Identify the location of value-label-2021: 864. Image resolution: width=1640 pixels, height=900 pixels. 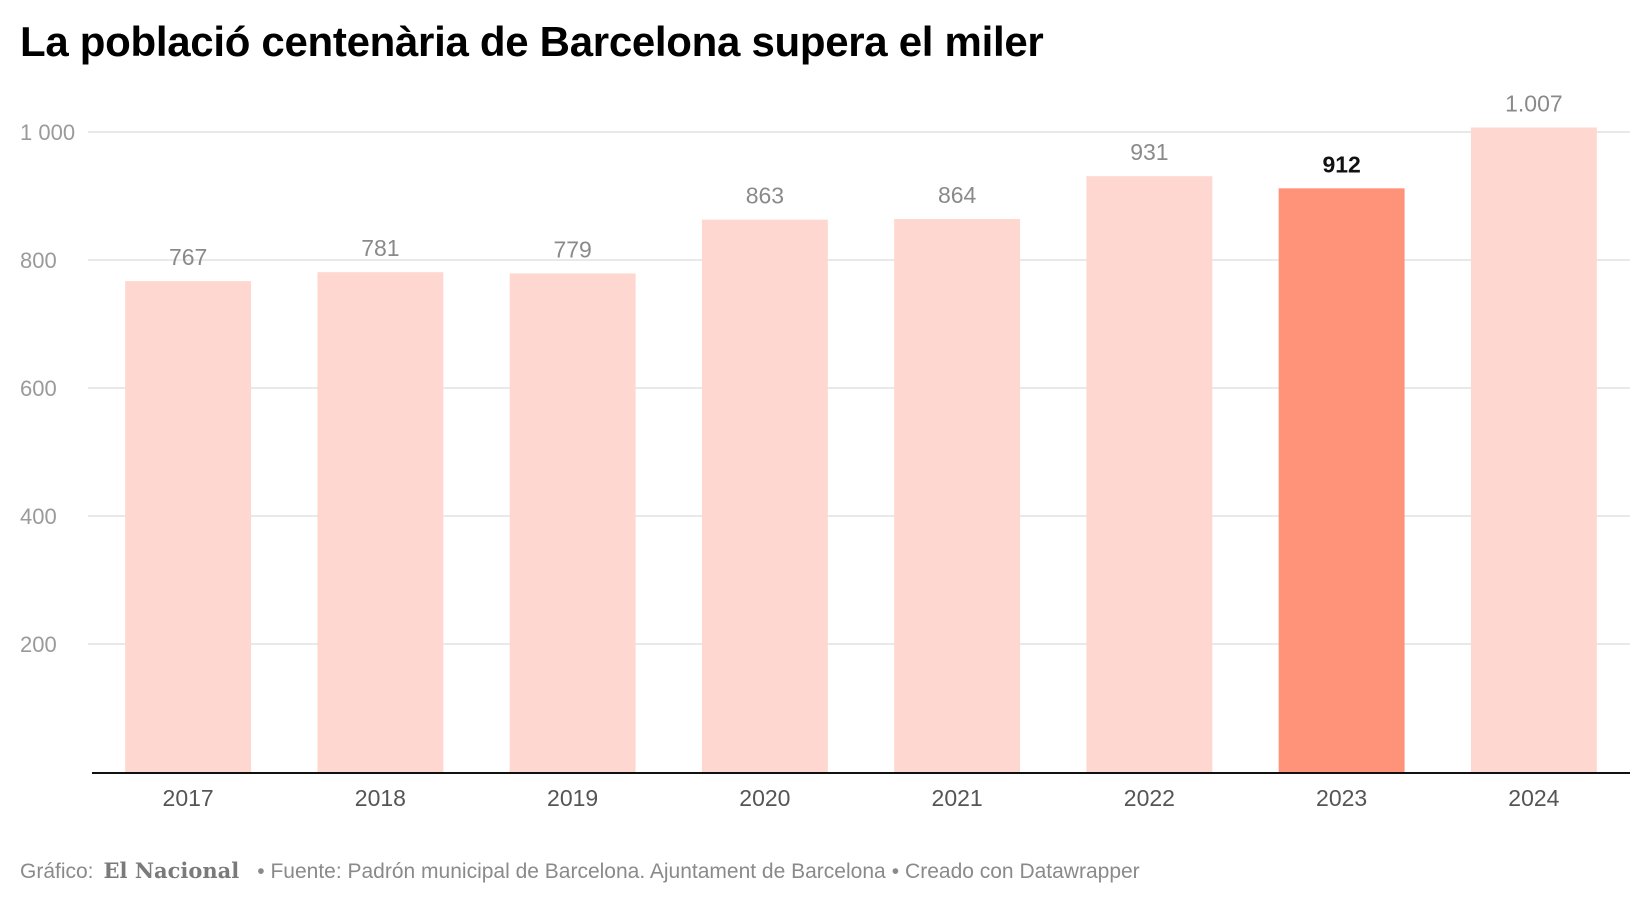
(957, 195).